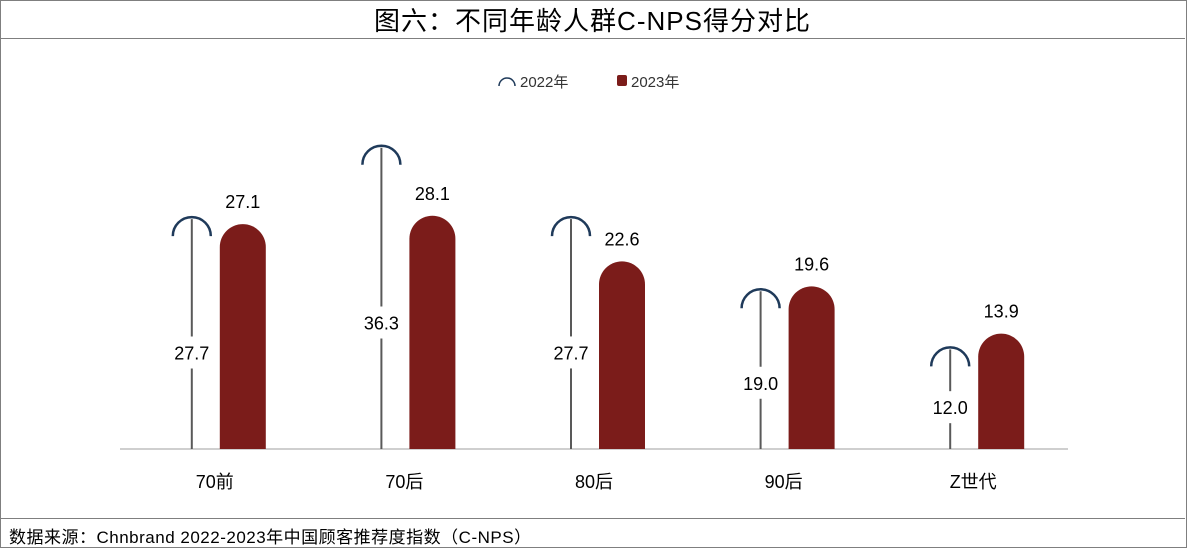  I want to click on legend-2023-label: 2023年, so click(655, 82).